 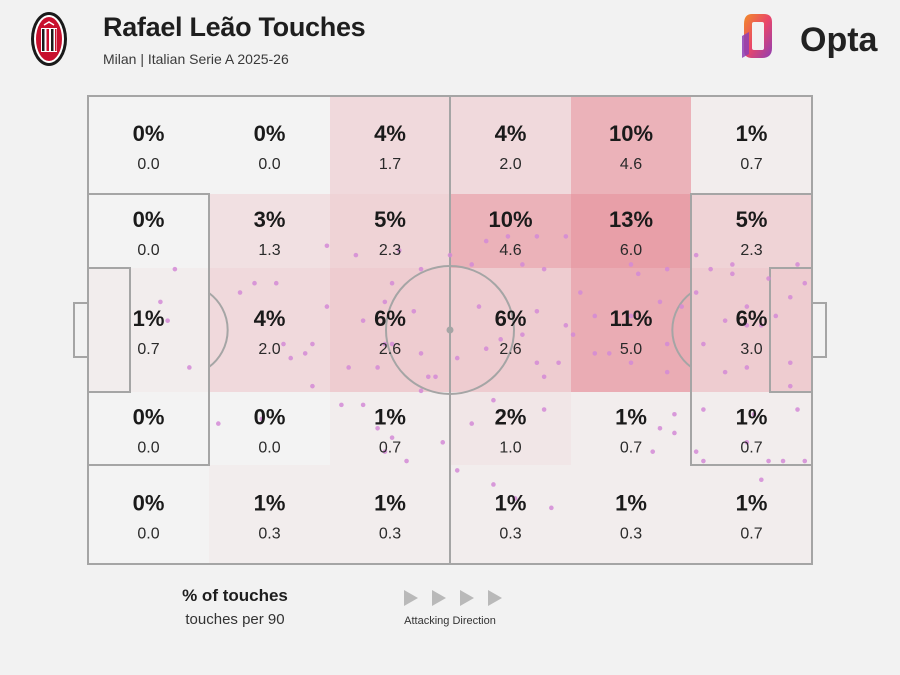 What do you see at coordinates (631, 133) in the screenshot?
I see `cell-percent-label: 10%` at bounding box center [631, 133].